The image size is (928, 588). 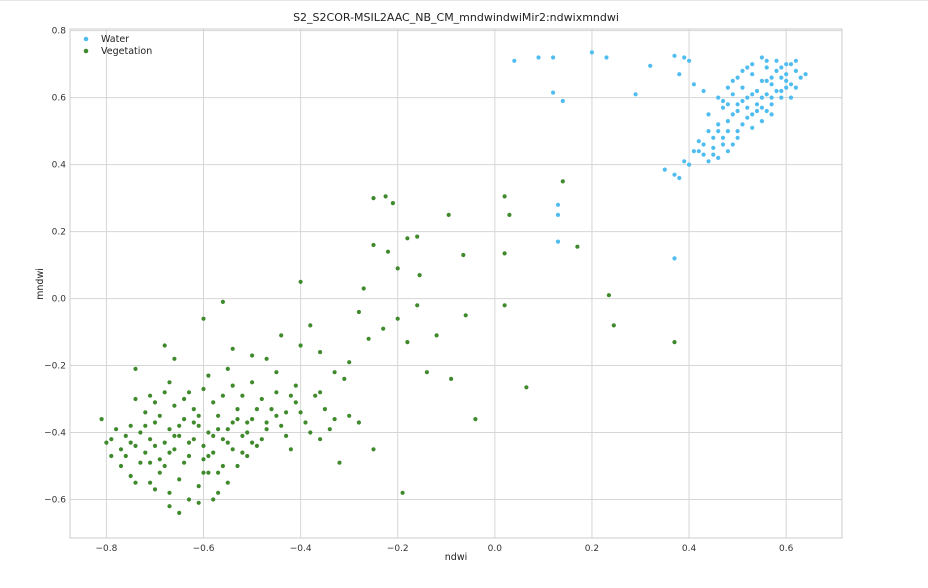 What do you see at coordinates (55, 367) in the screenshot?
I see `y-tick-label: −0.2` at bounding box center [55, 367].